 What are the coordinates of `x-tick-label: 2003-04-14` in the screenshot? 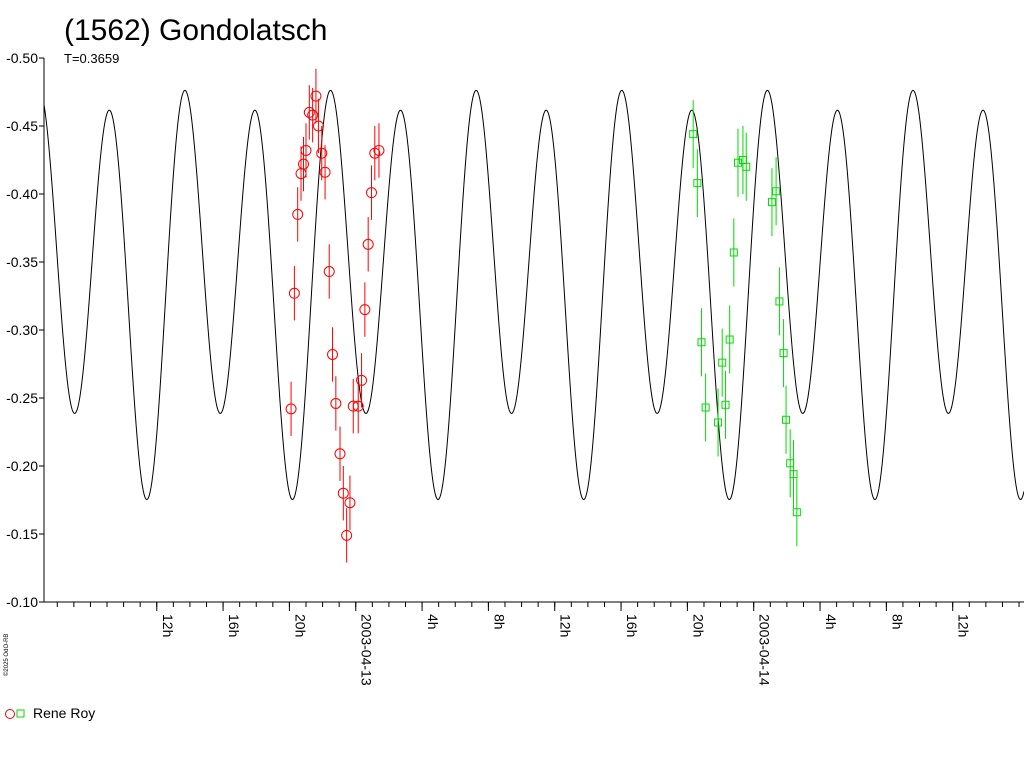 It's located at (765, 650).